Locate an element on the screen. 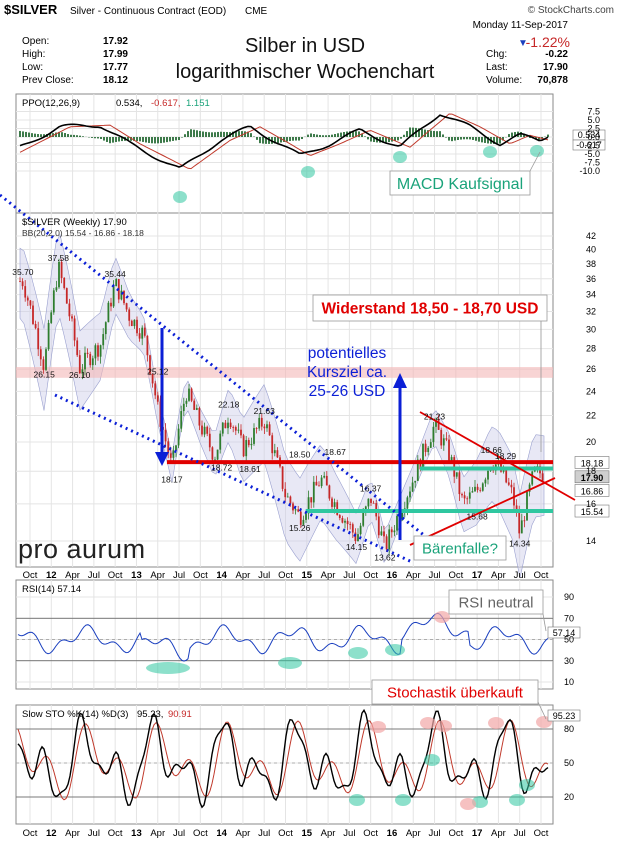 The height and width of the screenshot is (843, 620). ppo-legend-value: 1.151 is located at coordinates (198, 103).